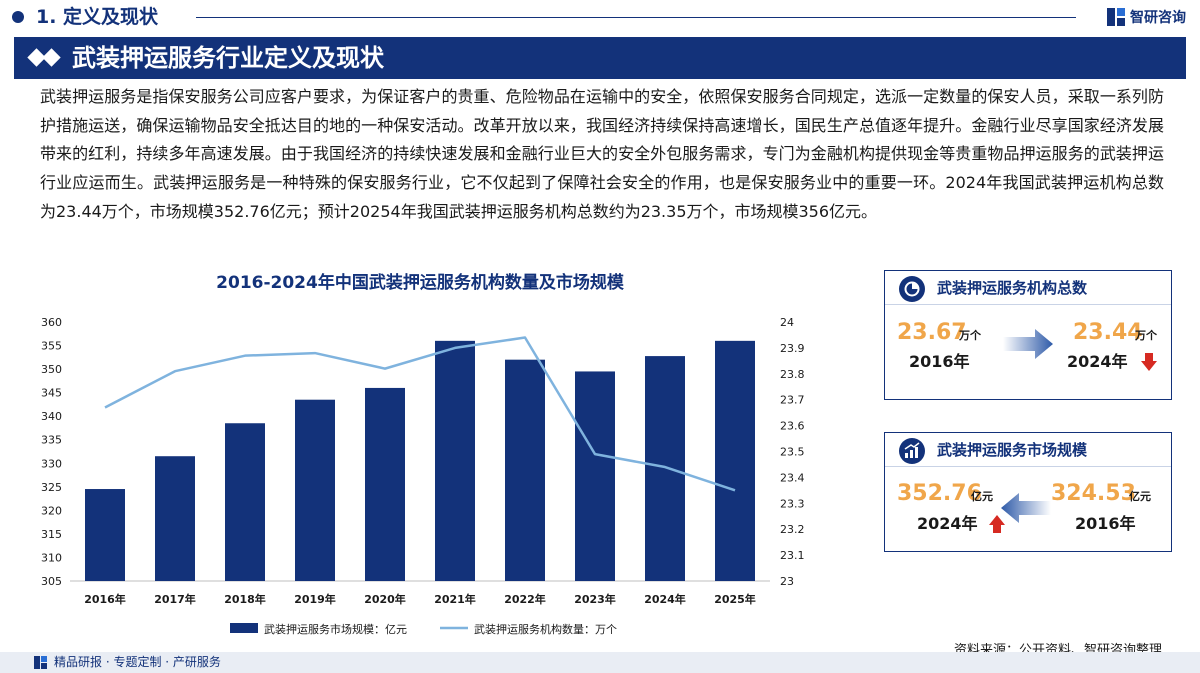  What do you see at coordinates (1146, 335) in the screenshot?
I see `unit-2024: 万个` at bounding box center [1146, 335].